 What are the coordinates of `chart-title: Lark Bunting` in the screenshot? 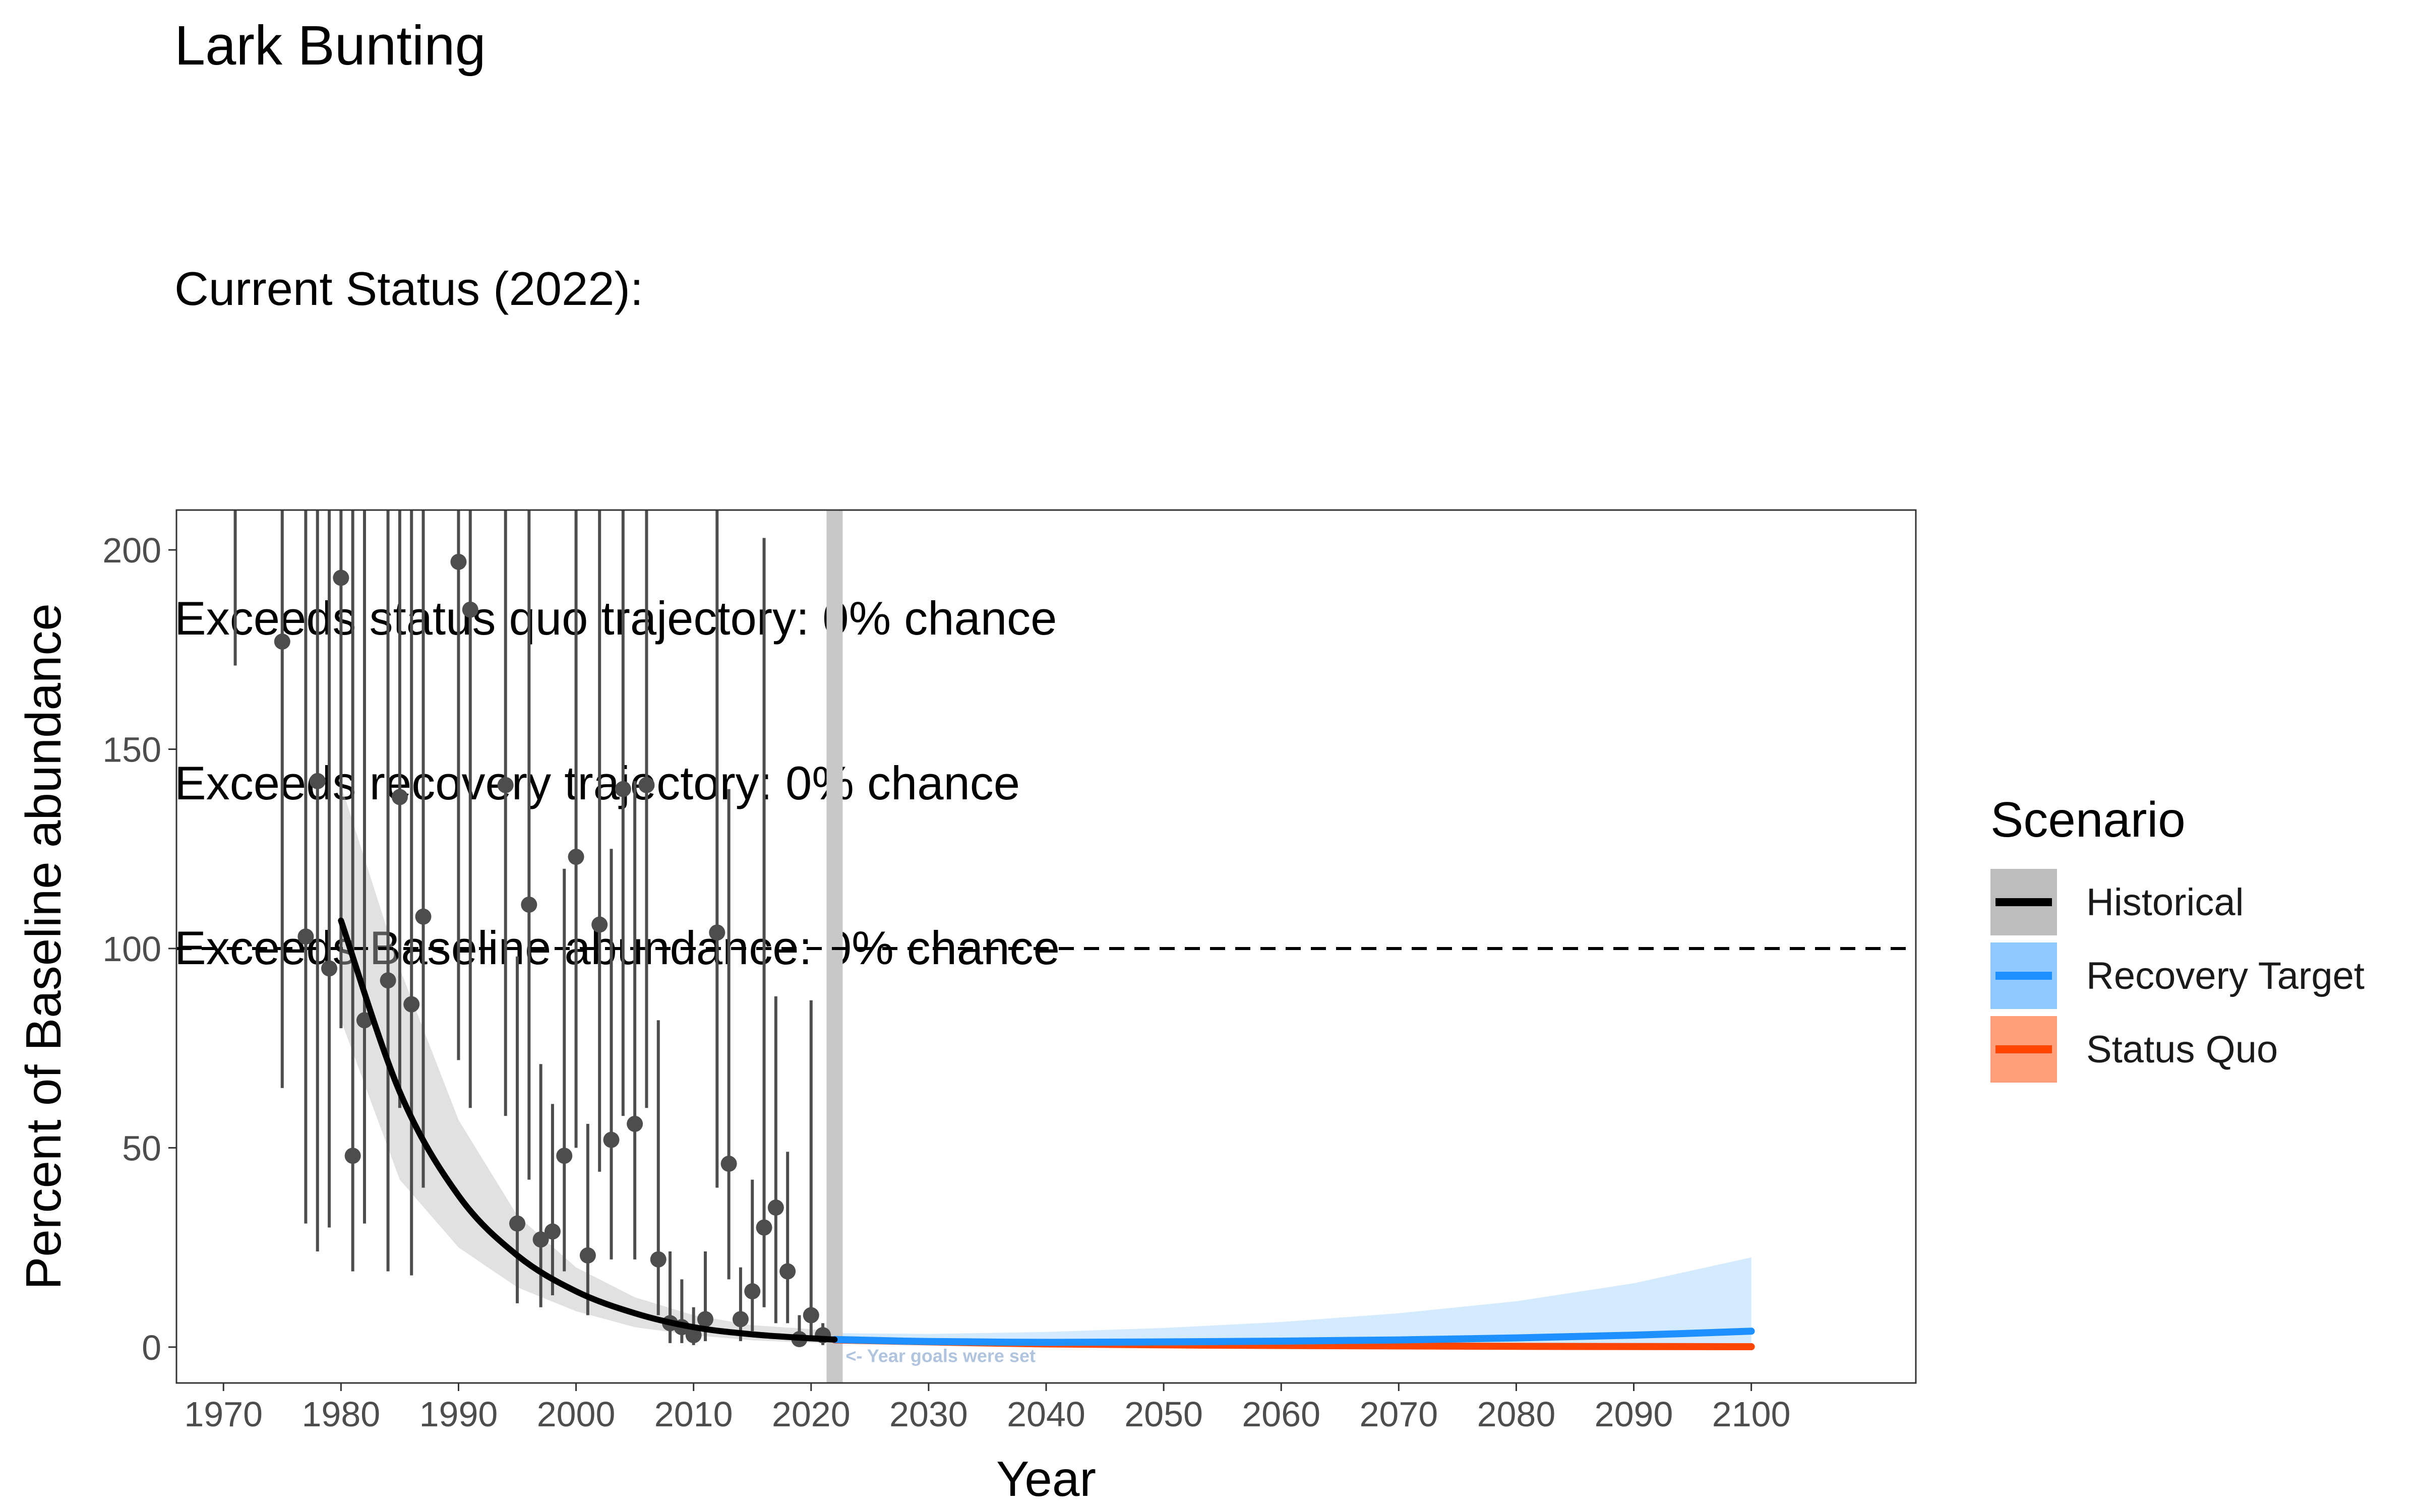 It's located at (330, 46).